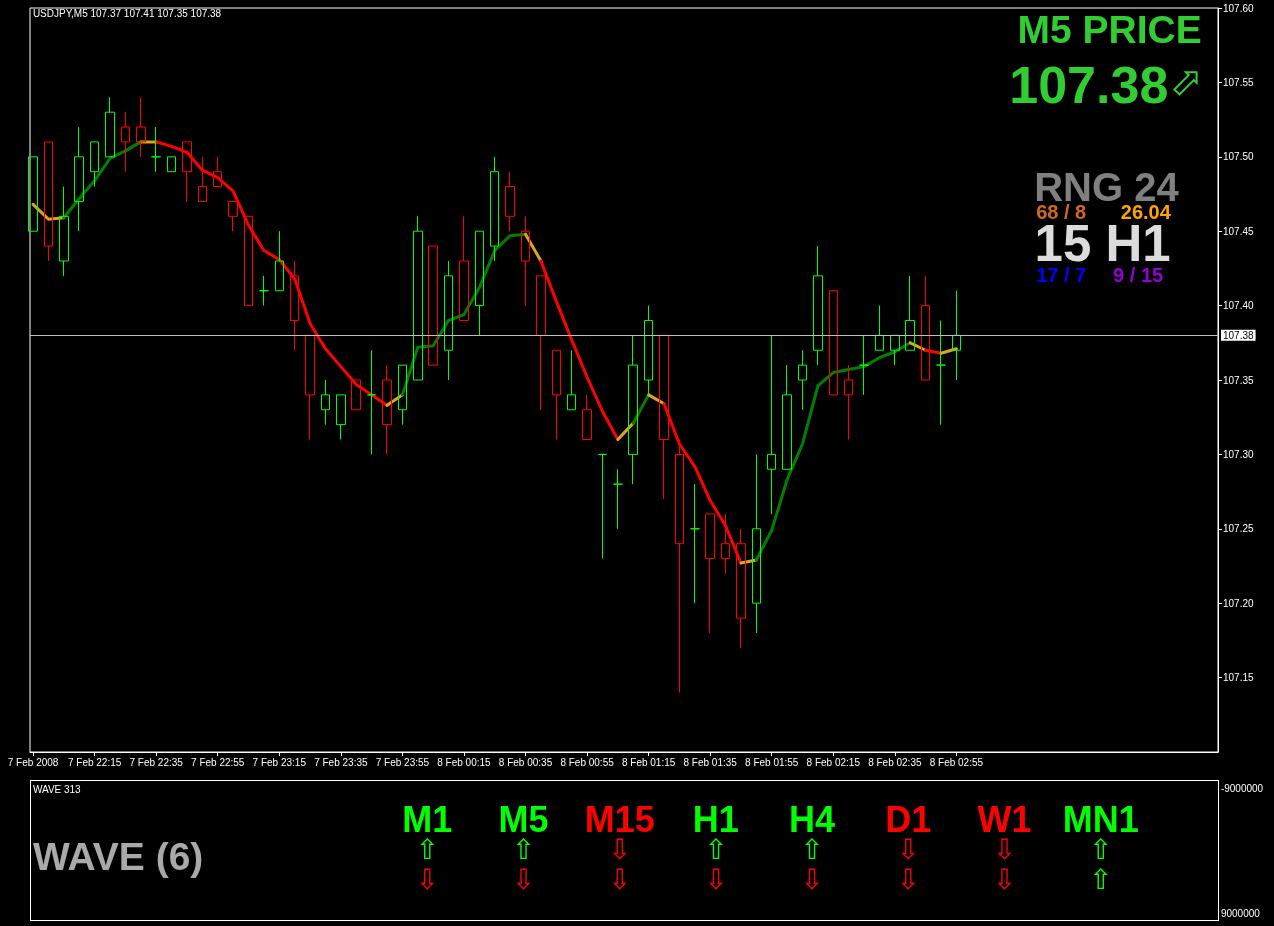  I want to click on x-tick-label: 8 Feb 00:55, so click(587, 762).